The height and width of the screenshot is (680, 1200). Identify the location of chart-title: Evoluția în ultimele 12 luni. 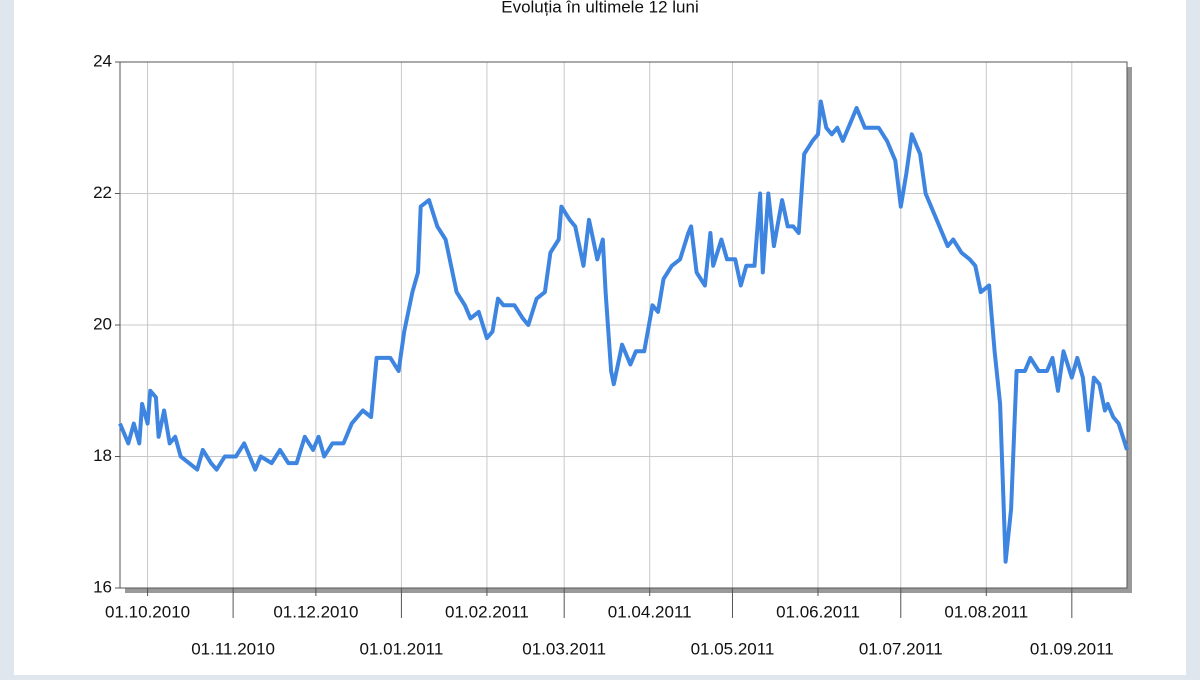
(600, 8).